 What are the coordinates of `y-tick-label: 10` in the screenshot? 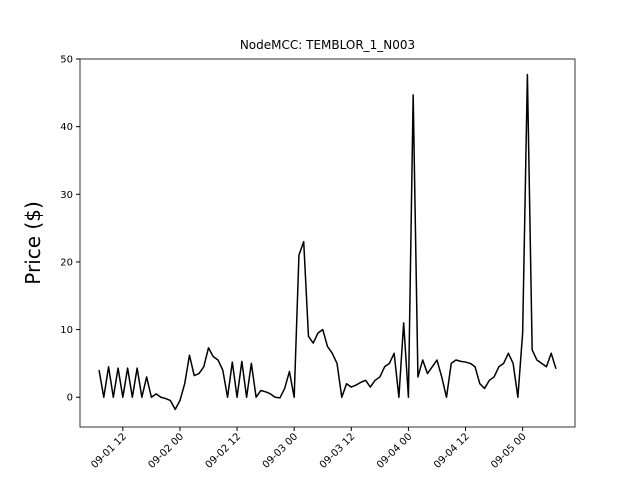 It's located at (66, 330).